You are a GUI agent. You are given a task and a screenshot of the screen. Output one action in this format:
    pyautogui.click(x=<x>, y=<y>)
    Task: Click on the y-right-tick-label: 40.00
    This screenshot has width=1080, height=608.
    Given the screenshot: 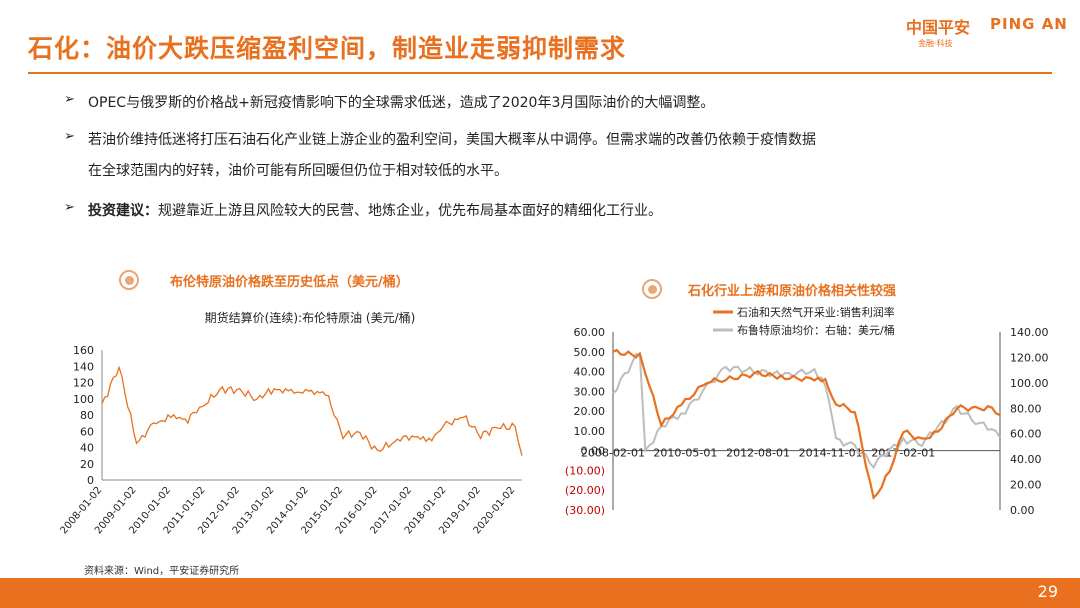 What is the action you would take?
    pyautogui.click(x=1026, y=459)
    